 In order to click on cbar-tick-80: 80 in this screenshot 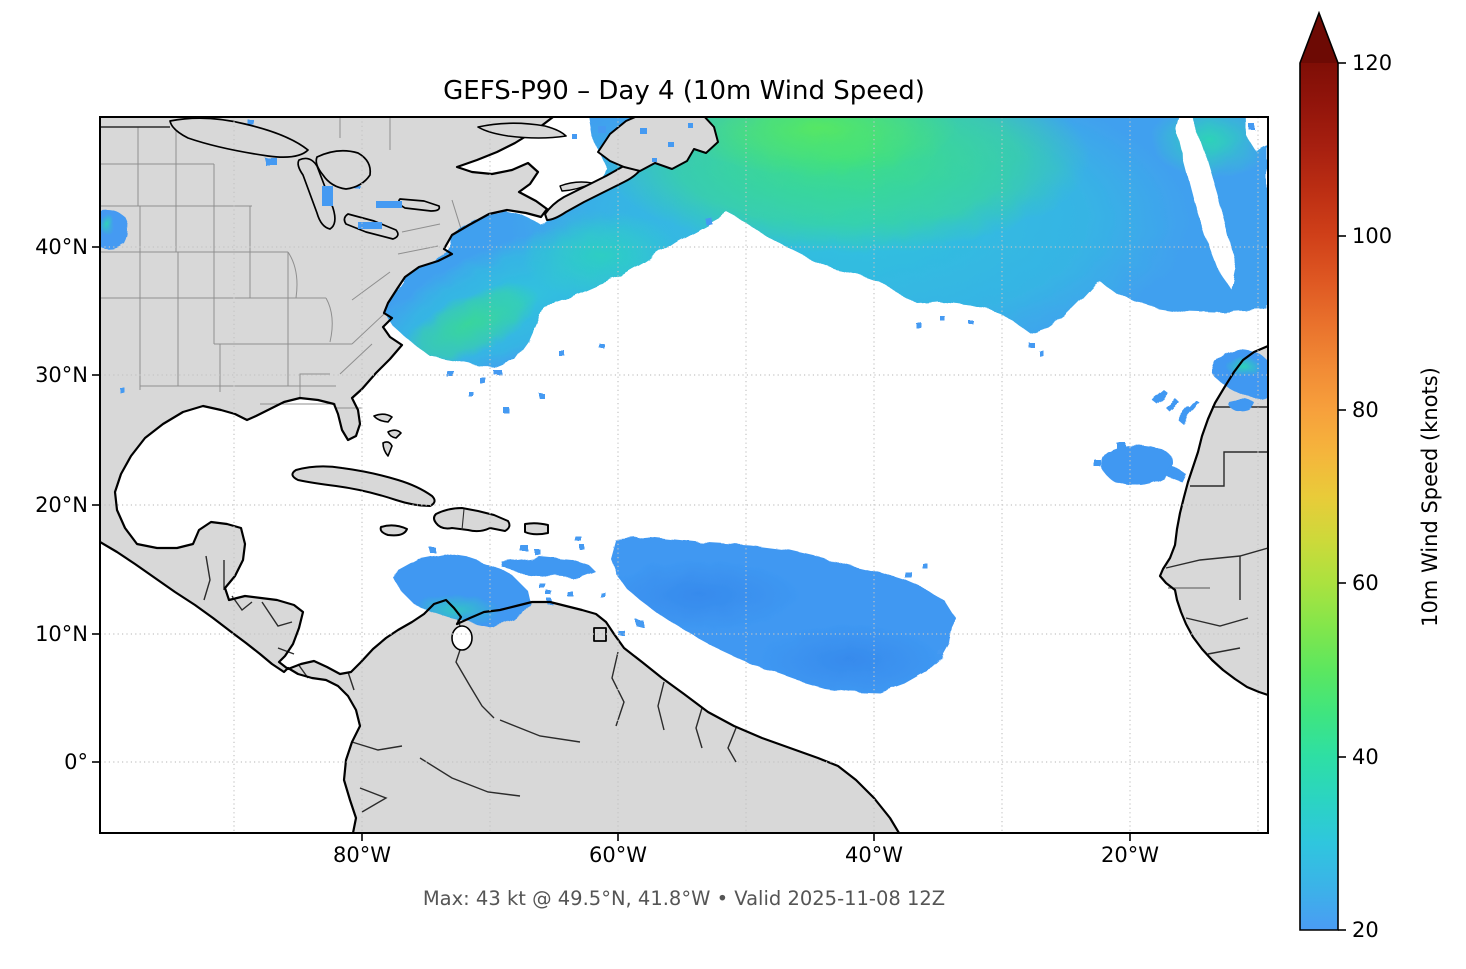, I will do `click(1365, 410)`.